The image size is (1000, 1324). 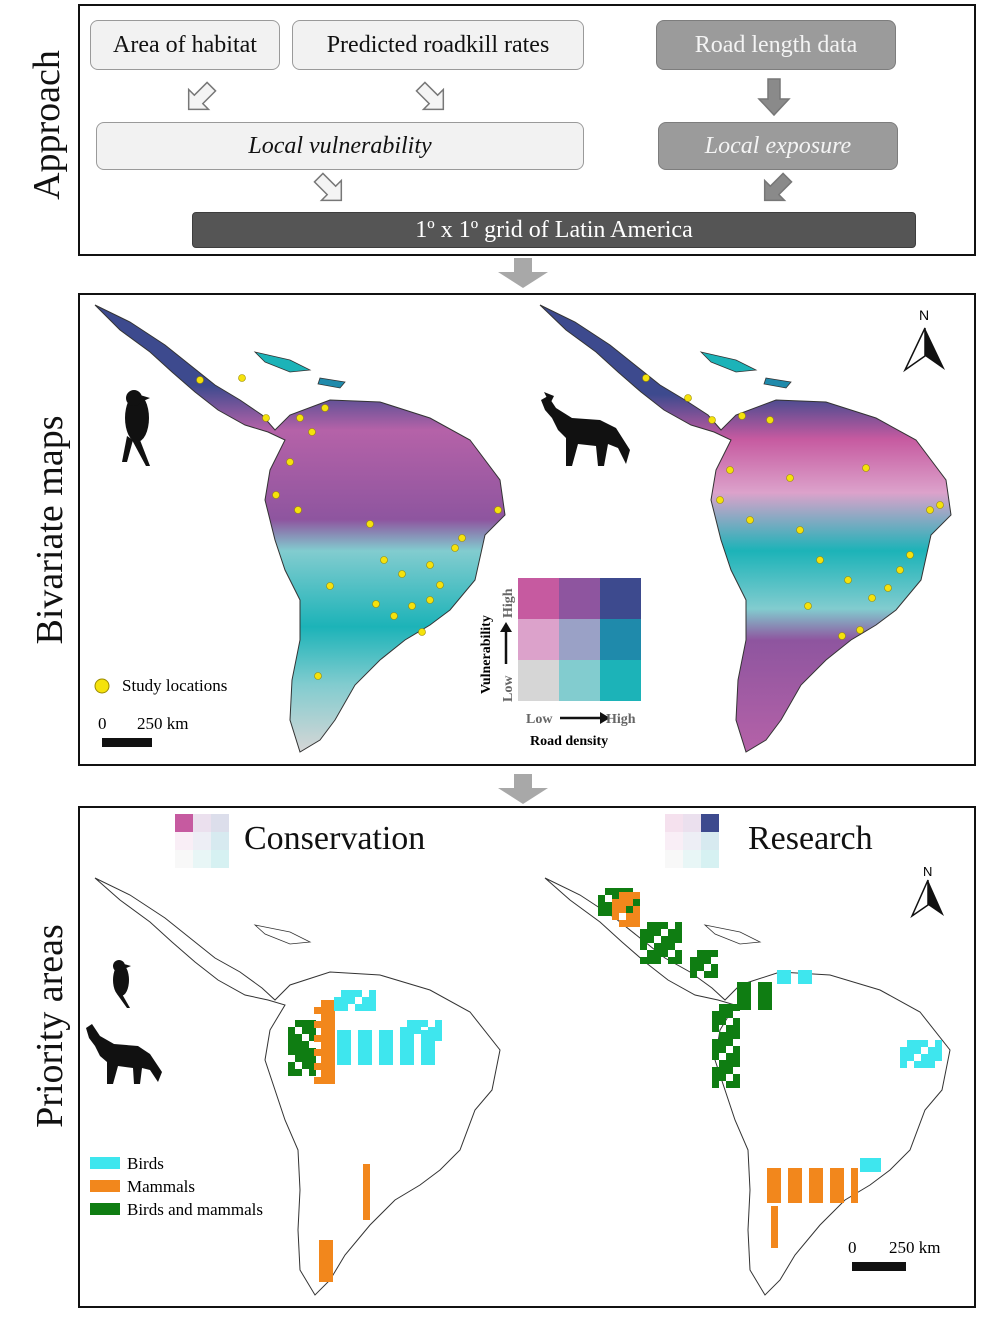 I want to click on research-mini-legend, so click(x=692, y=841).